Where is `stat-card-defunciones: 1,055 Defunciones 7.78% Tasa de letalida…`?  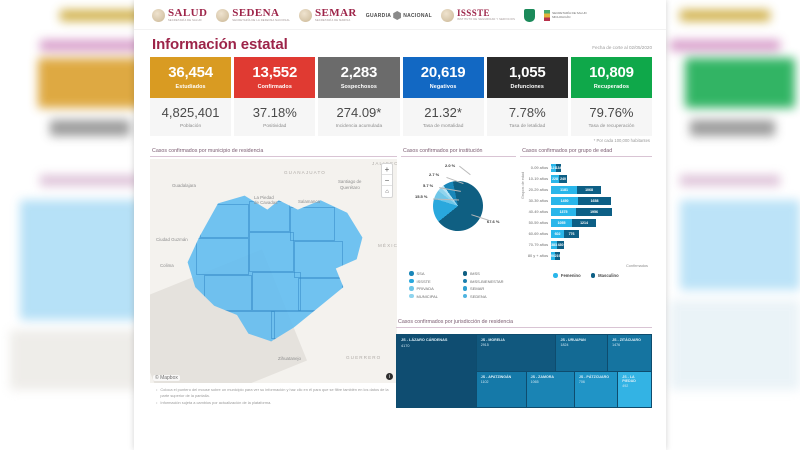
stat-card-defunciones: 1,055 Defunciones 7.78% Tasa de letalida… is located at coordinates (527, 96).